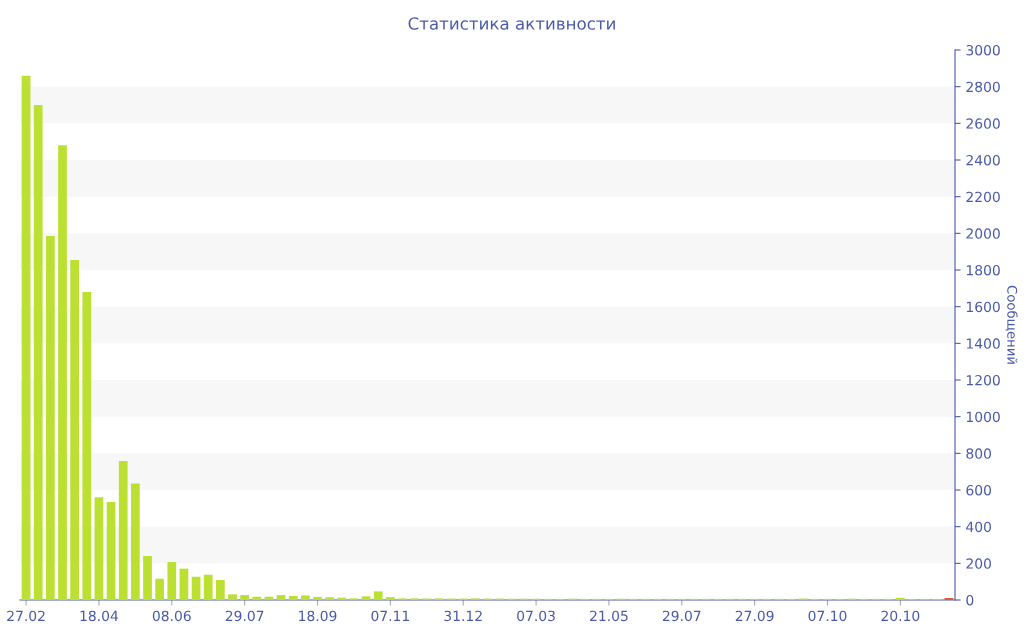 This screenshot has width=1024, height=640. What do you see at coordinates (983, 197) in the screenshot?
I see `y2-tick-label: 2200` at bounding box center [983, 197].